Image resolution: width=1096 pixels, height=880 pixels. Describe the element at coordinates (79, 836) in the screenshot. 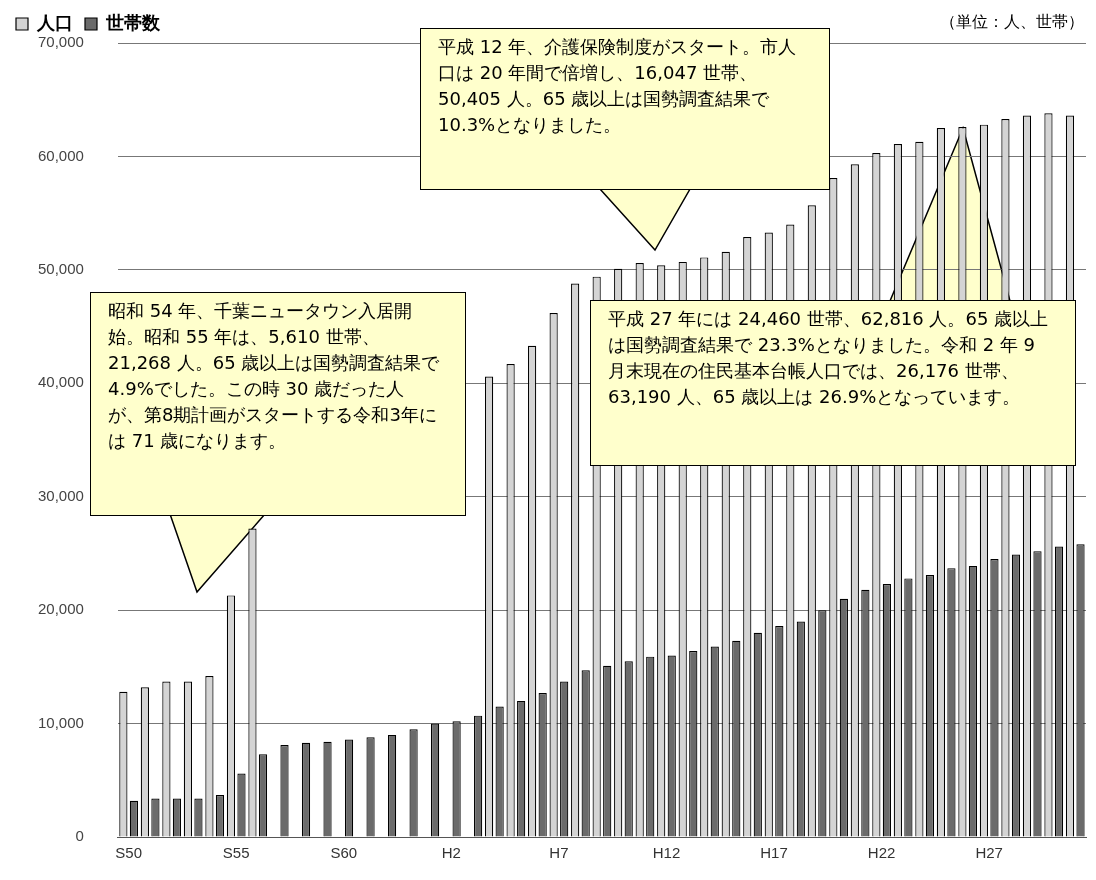

I see `y-tick-label: 0` at that location.